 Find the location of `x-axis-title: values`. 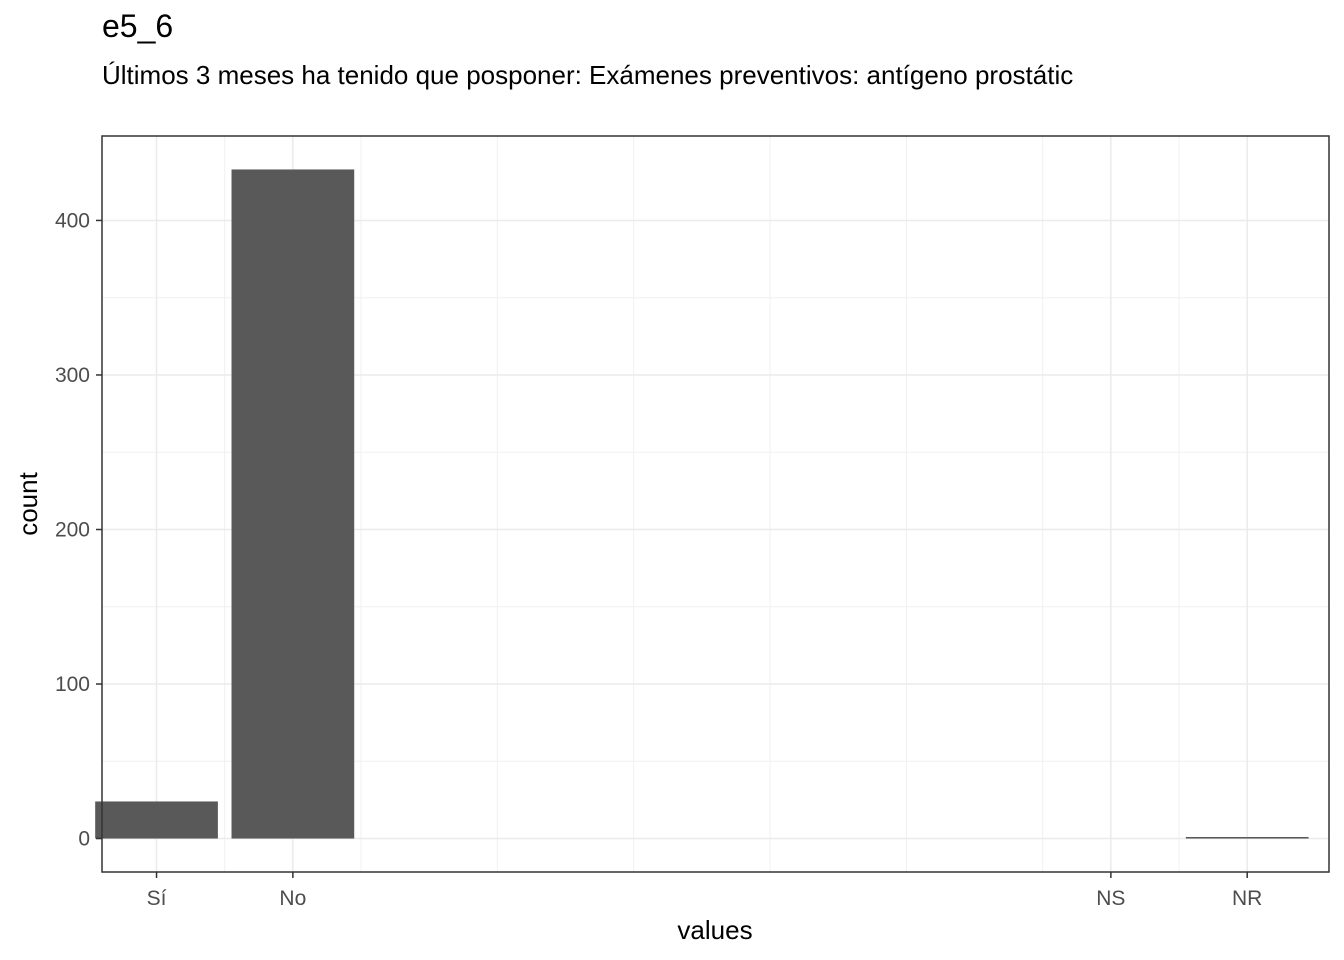

x-axis-title: values is located at coordinates (714, 930).